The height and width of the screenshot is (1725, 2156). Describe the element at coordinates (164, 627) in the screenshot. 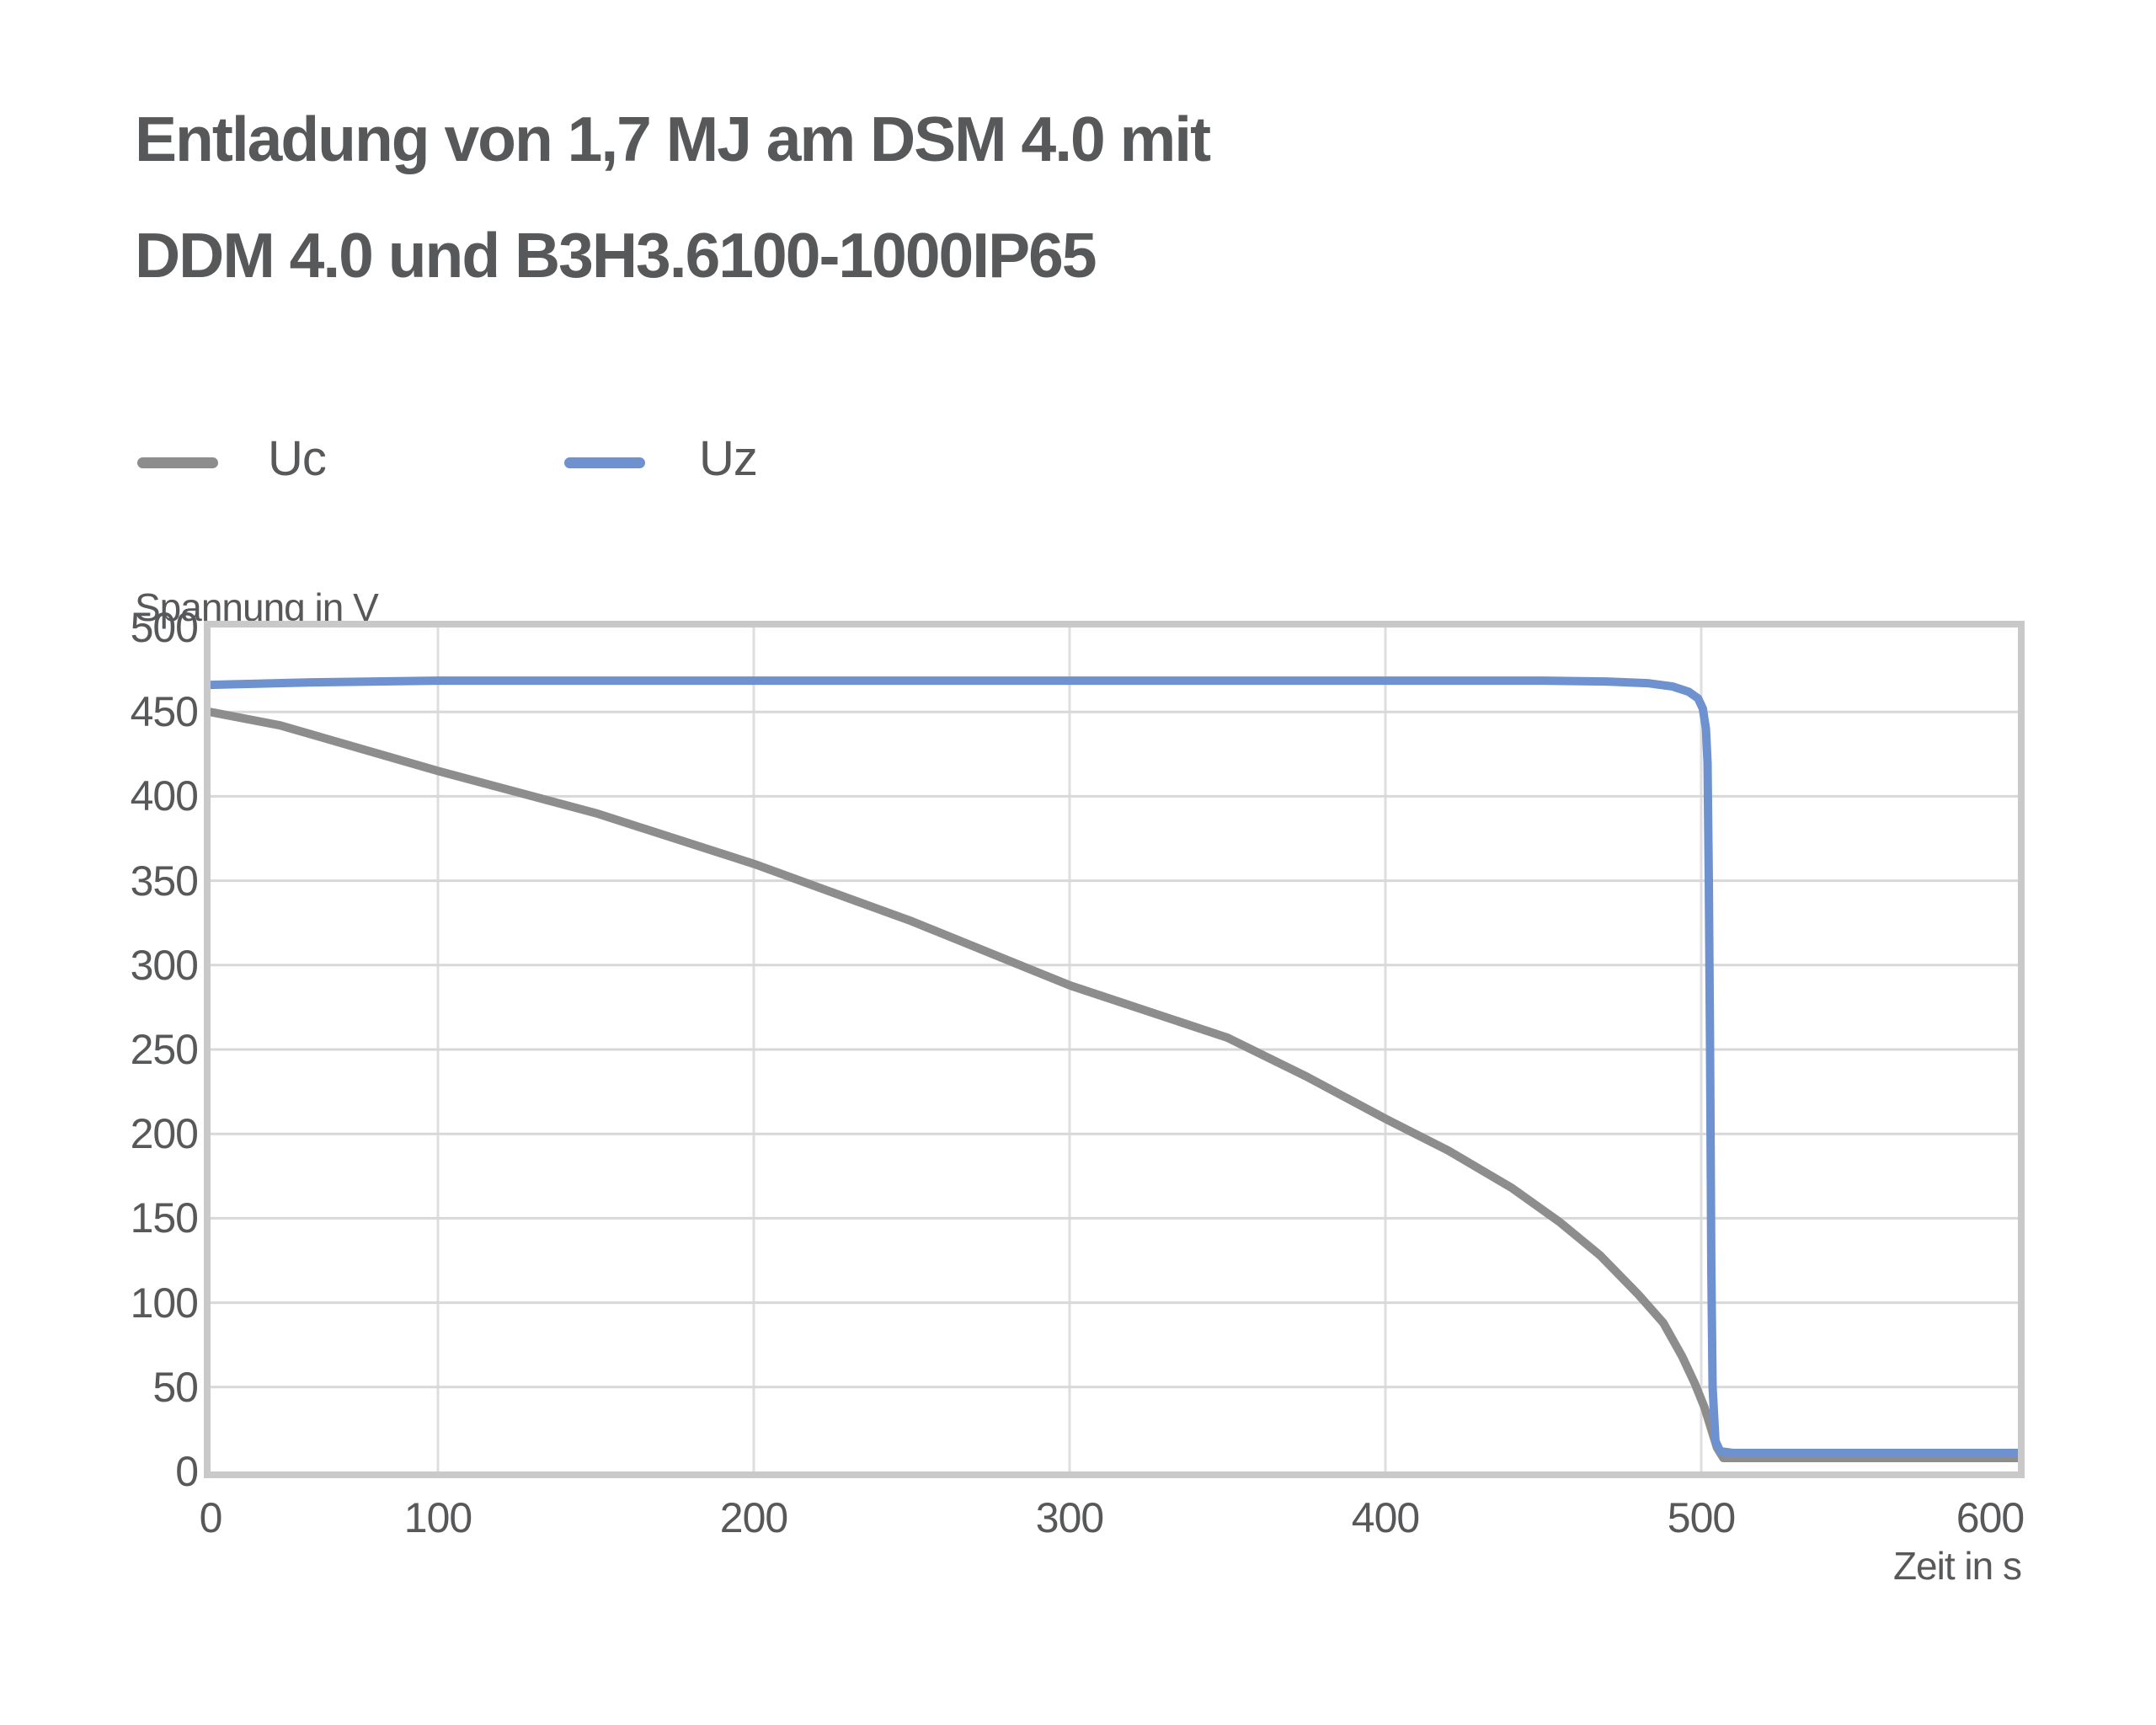

I see `y-tick-label-500: 500` at that location.